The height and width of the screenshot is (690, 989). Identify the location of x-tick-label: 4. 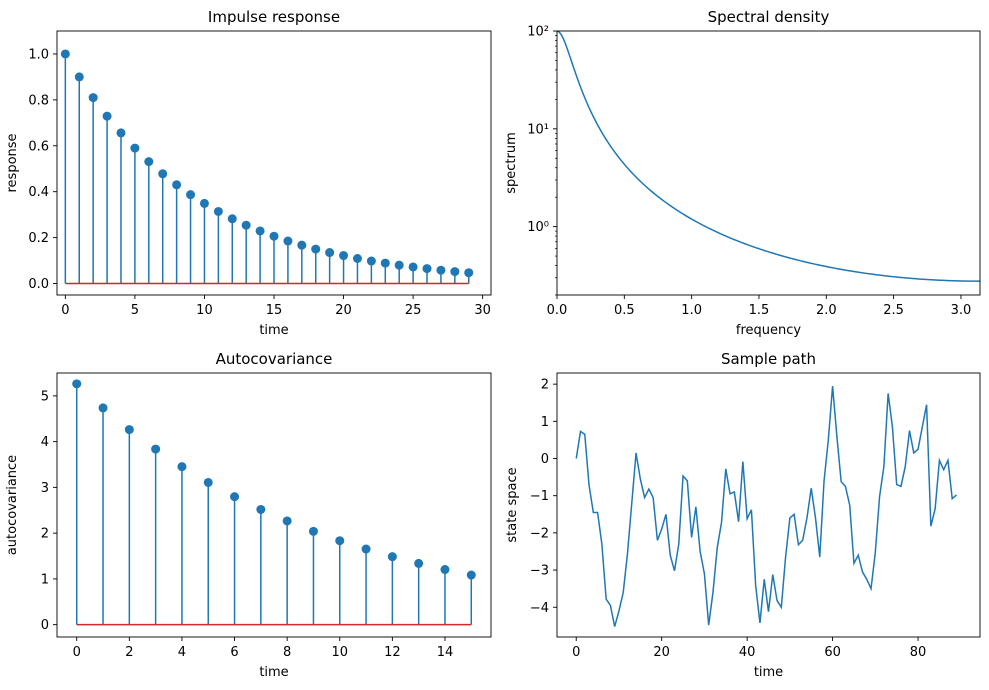
(182, 652).